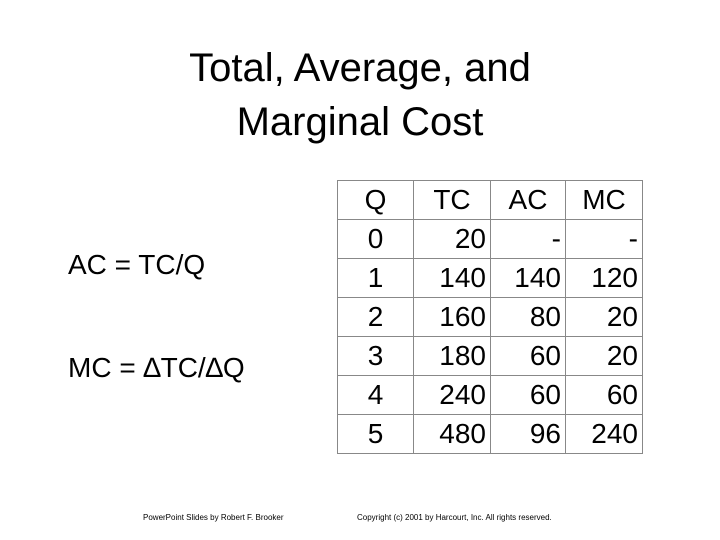 This screenshot has height=540, width=720. What do you see at coordinates (156, 367) in the screenshot?
I see `formula: MC = ∆TC/∆Q` at bounding box center [156, 367].